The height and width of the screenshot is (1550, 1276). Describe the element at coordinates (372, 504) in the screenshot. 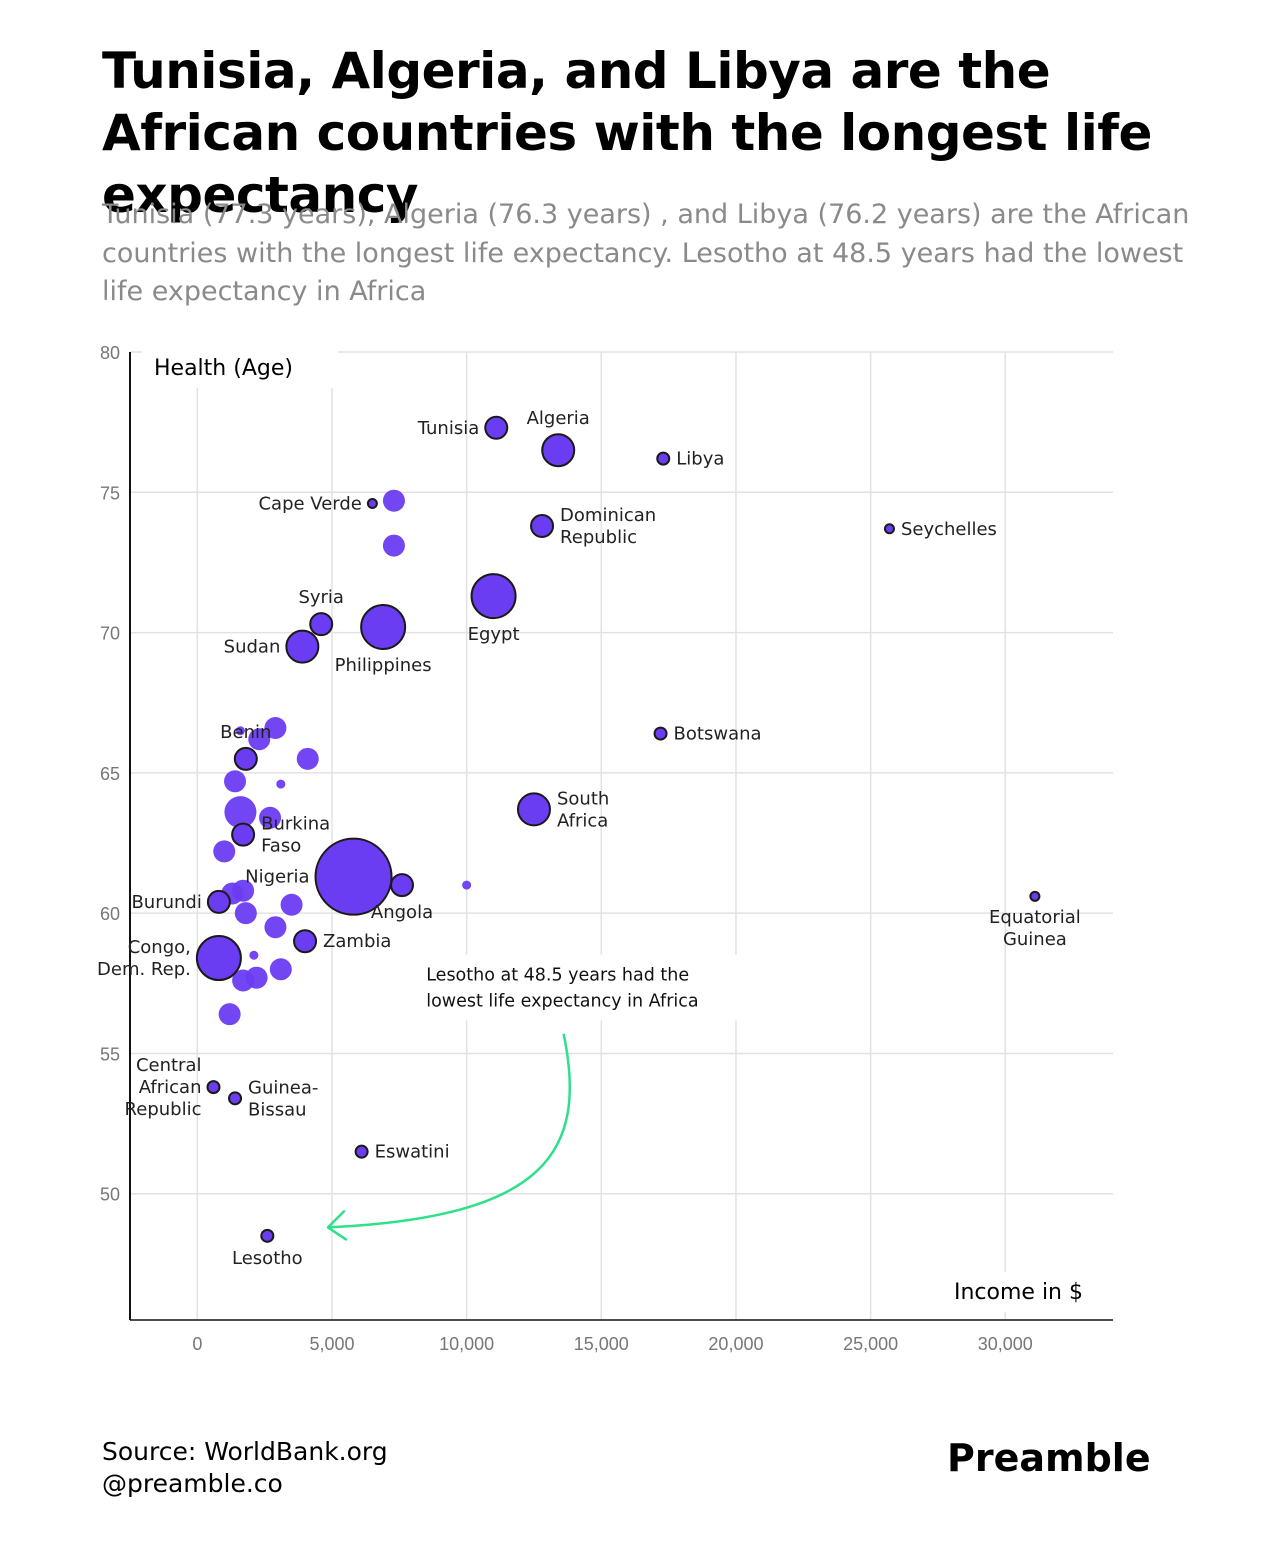

I see `bubble-cape-verde` at that location.